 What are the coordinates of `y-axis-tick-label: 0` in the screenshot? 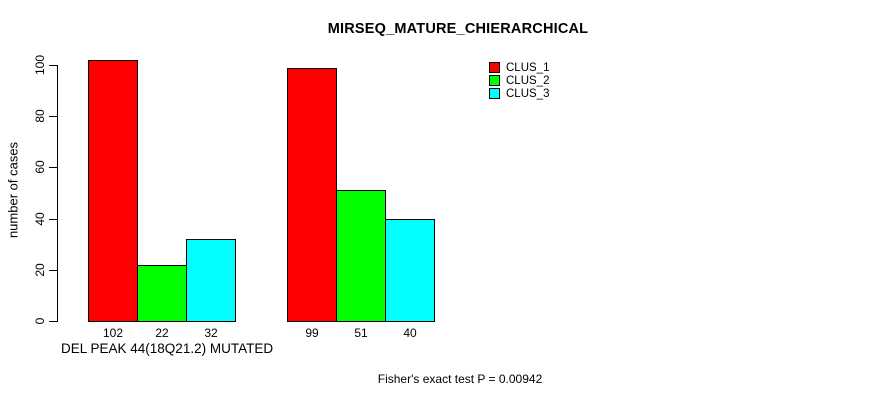 It's located at (40, 321).